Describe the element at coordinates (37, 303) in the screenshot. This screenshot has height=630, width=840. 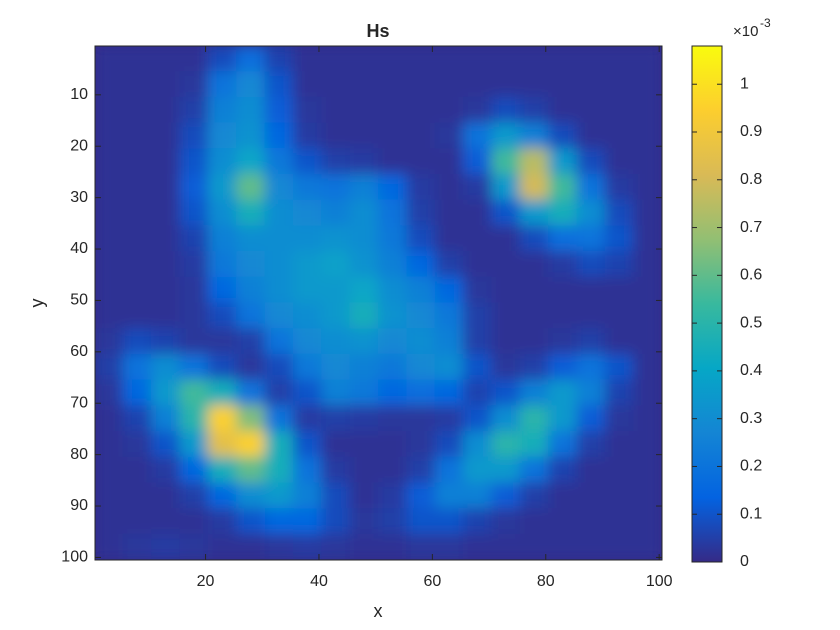
I see `y-axis-label: y` at that location.